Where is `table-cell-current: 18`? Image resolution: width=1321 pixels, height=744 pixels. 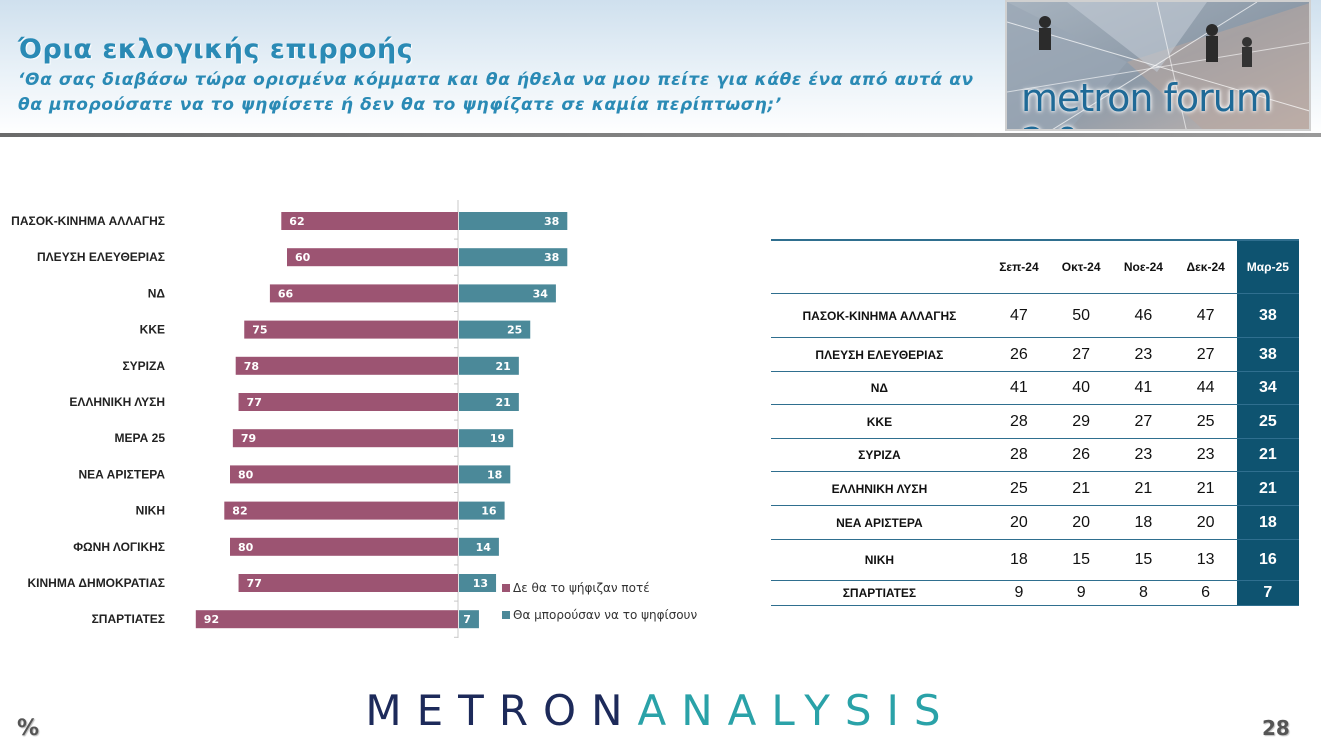
table-cell-current: 18 is located at coordinates (1267, 522).